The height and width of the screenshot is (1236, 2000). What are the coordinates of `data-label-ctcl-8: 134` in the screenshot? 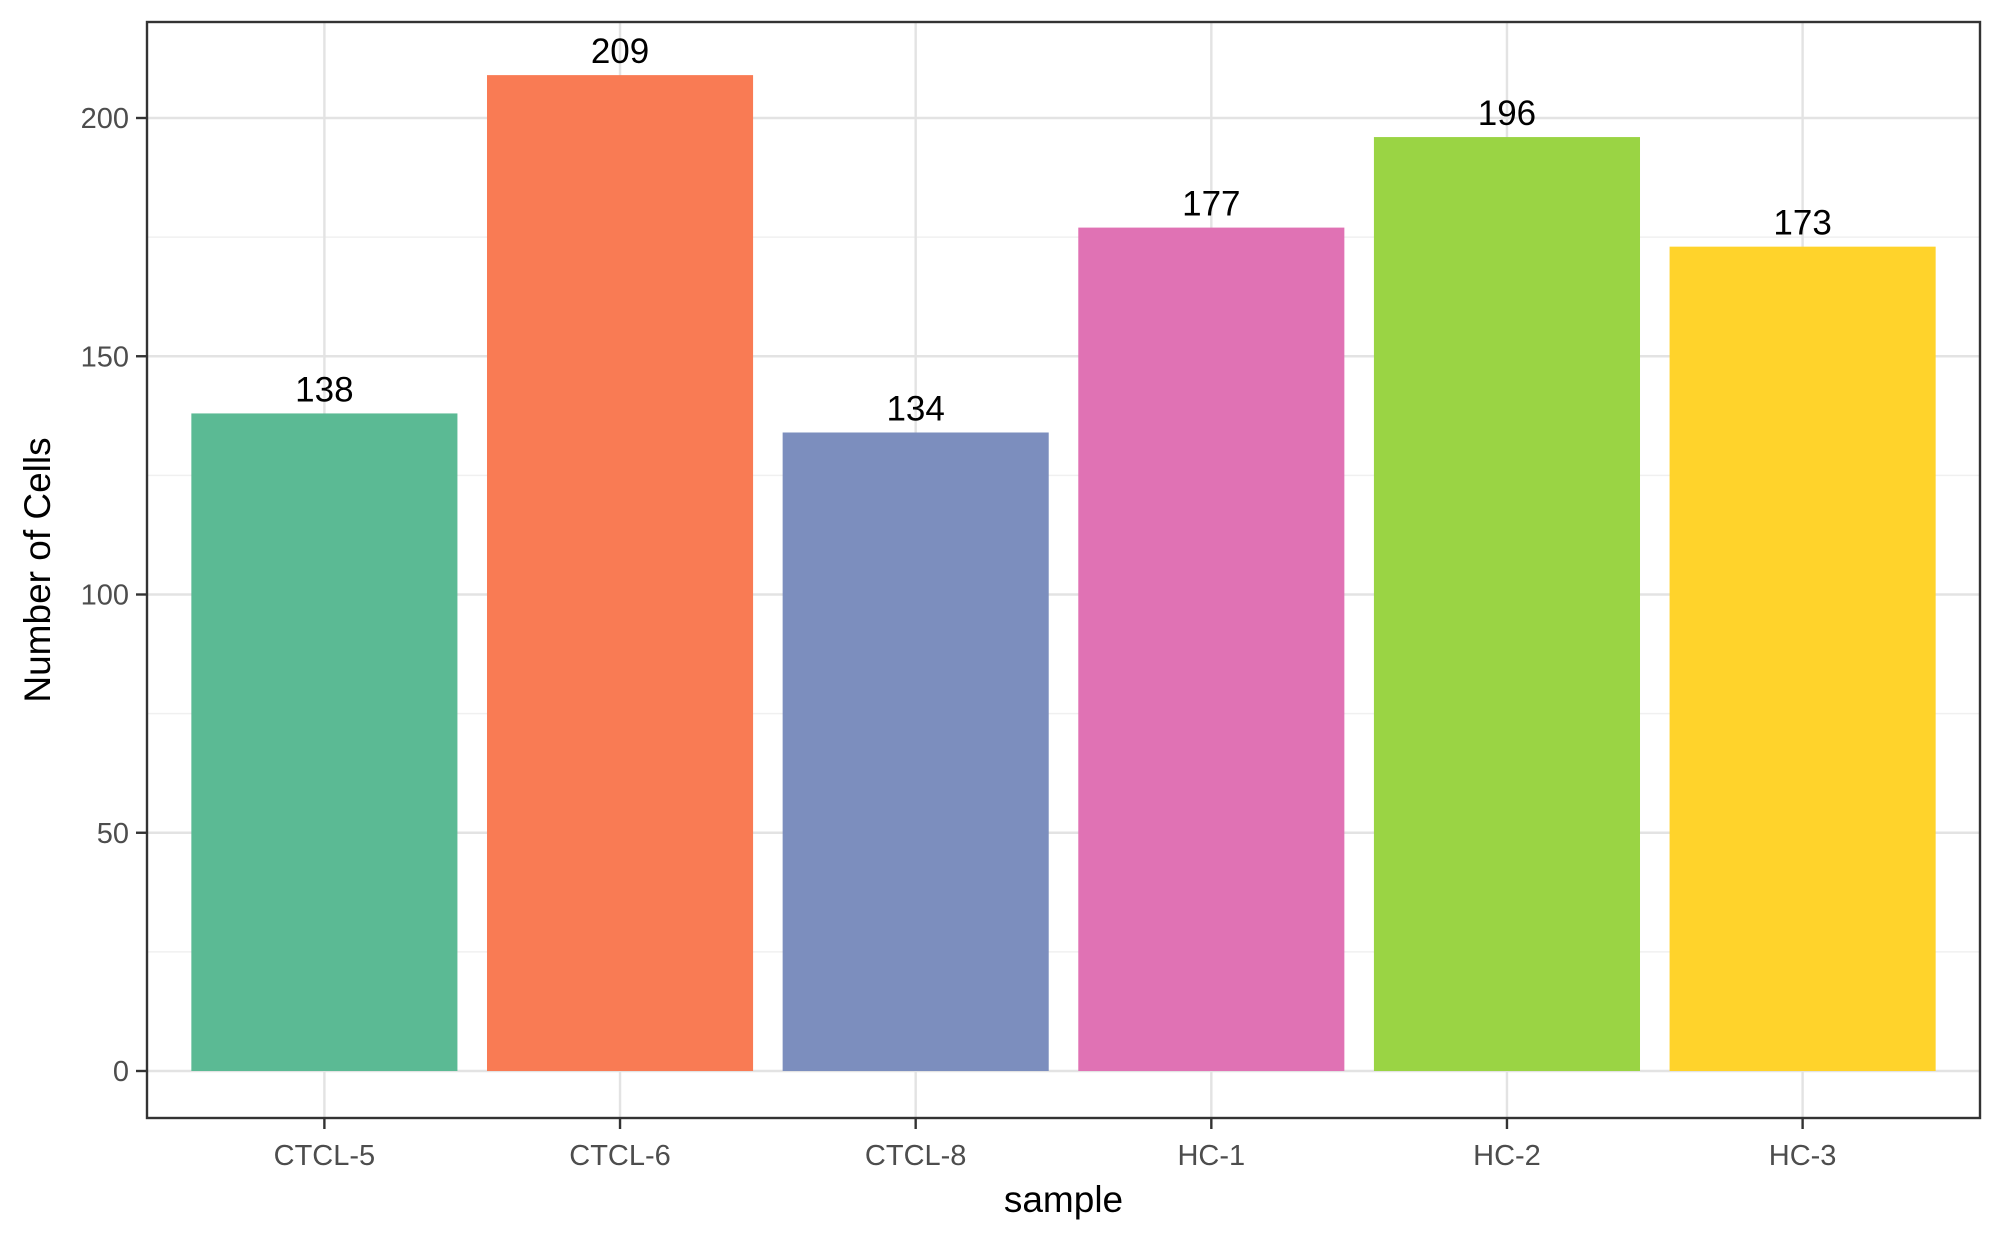 It's located at (915, 408).